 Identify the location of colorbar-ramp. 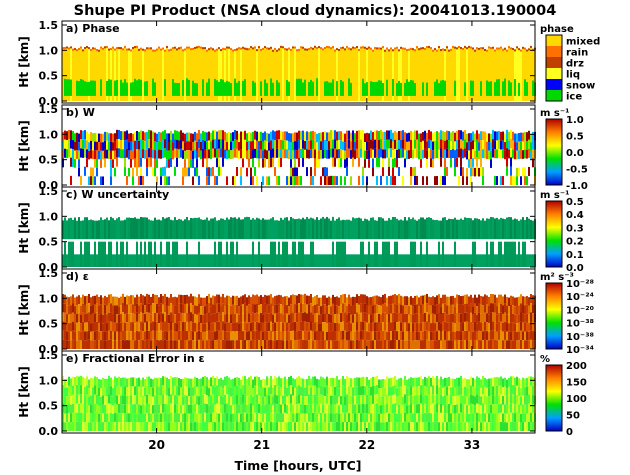
(554, 234).